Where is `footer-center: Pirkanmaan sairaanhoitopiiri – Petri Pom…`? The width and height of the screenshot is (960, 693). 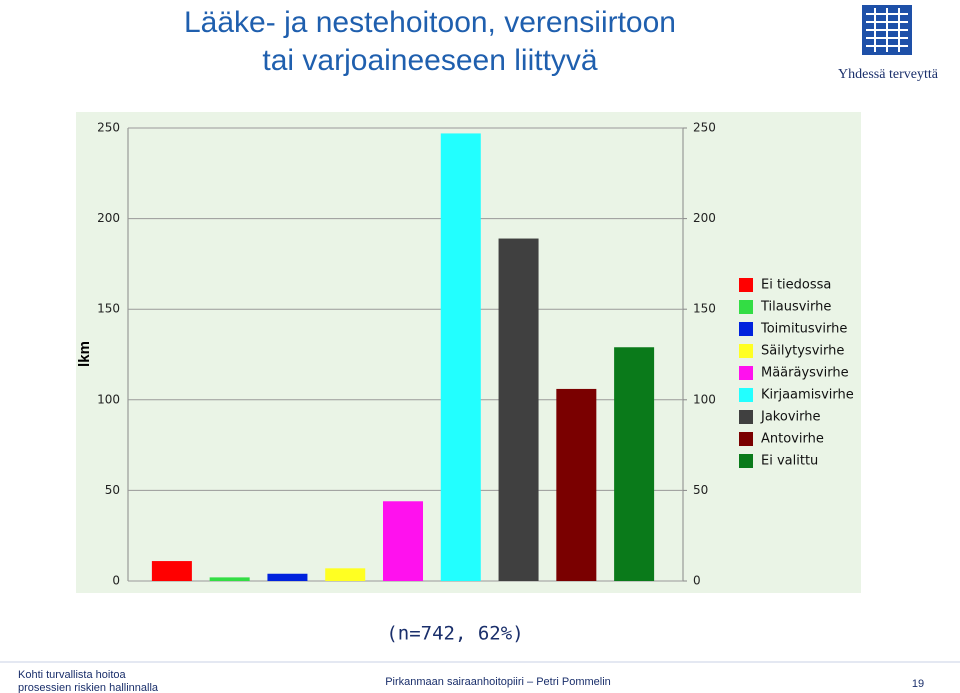
footer-center: Pirkanmaan sairaanhoitopiiri – Petri Pom… is located at coordinates (498, 682).